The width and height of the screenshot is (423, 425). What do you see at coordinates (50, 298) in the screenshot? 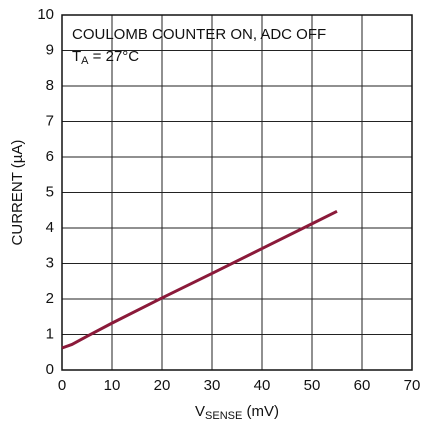
I see `y-tick-label: 2` at bounding box center [50, 298].